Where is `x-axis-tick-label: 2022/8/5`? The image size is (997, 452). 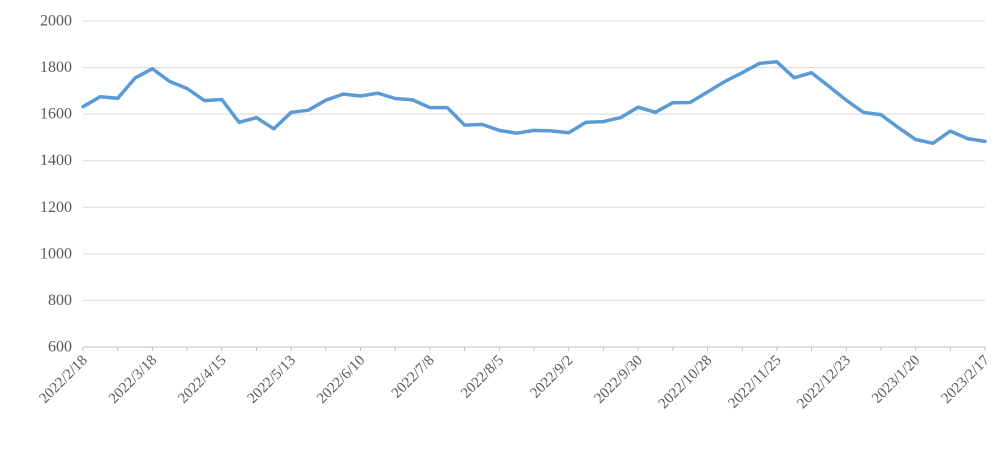
x-axis-tick-label: 2022/8/5 is located at coordinates (482, 377).